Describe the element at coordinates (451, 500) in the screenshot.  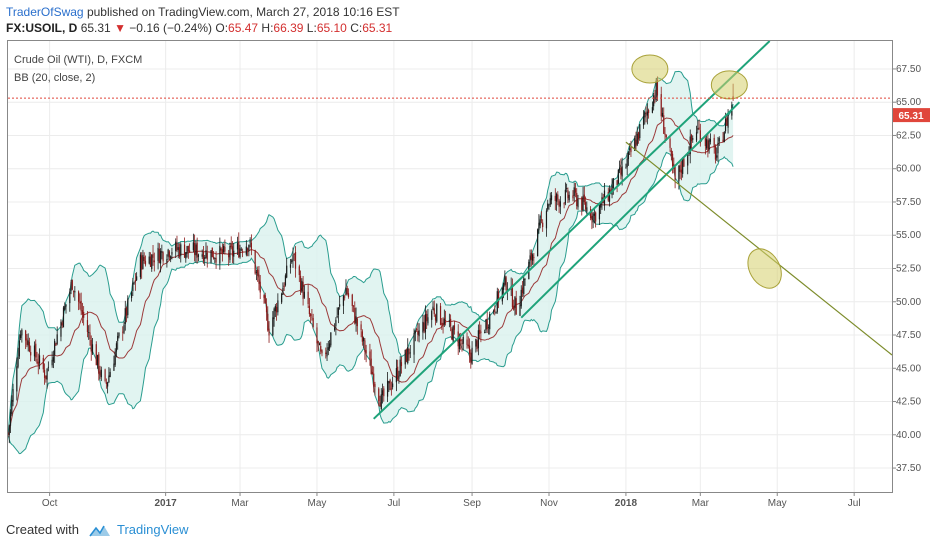
I see `time-axis: Oct 2017 Mar May Jul Sep Nov 2018 Mar May Jul` at that location.